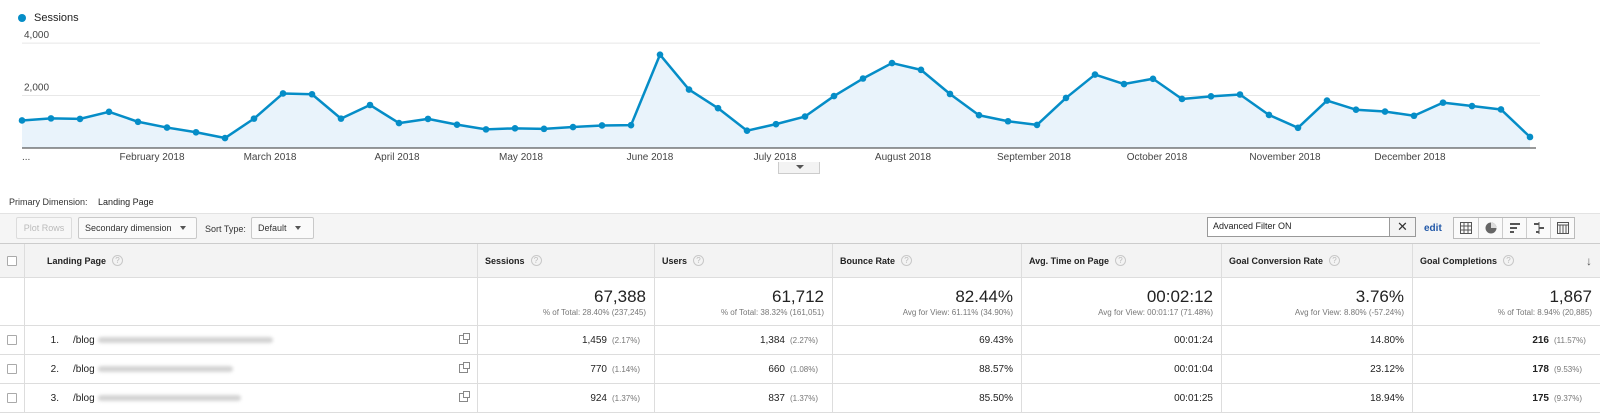  I want to click on plot-rows-button: Plot Rows, so click(44, 228).